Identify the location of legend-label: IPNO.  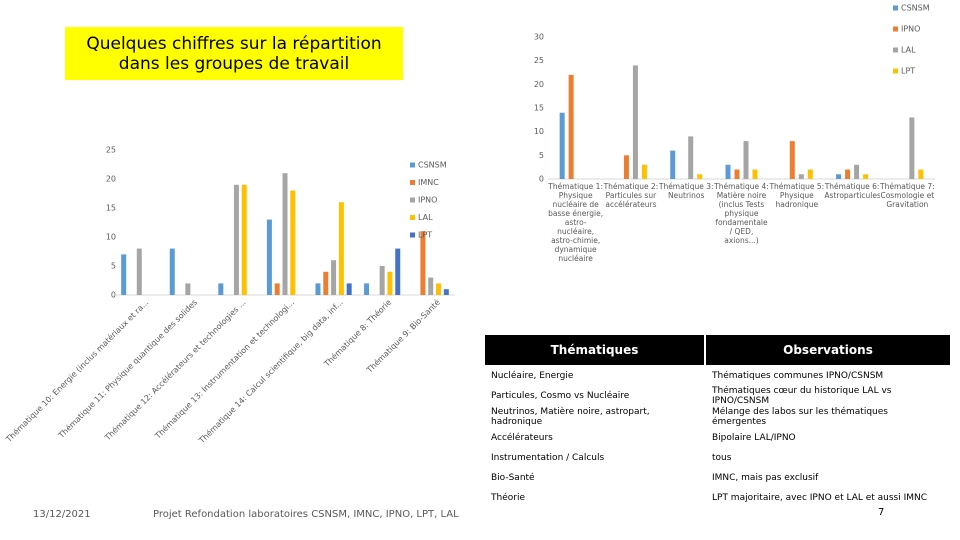
(910, 29).